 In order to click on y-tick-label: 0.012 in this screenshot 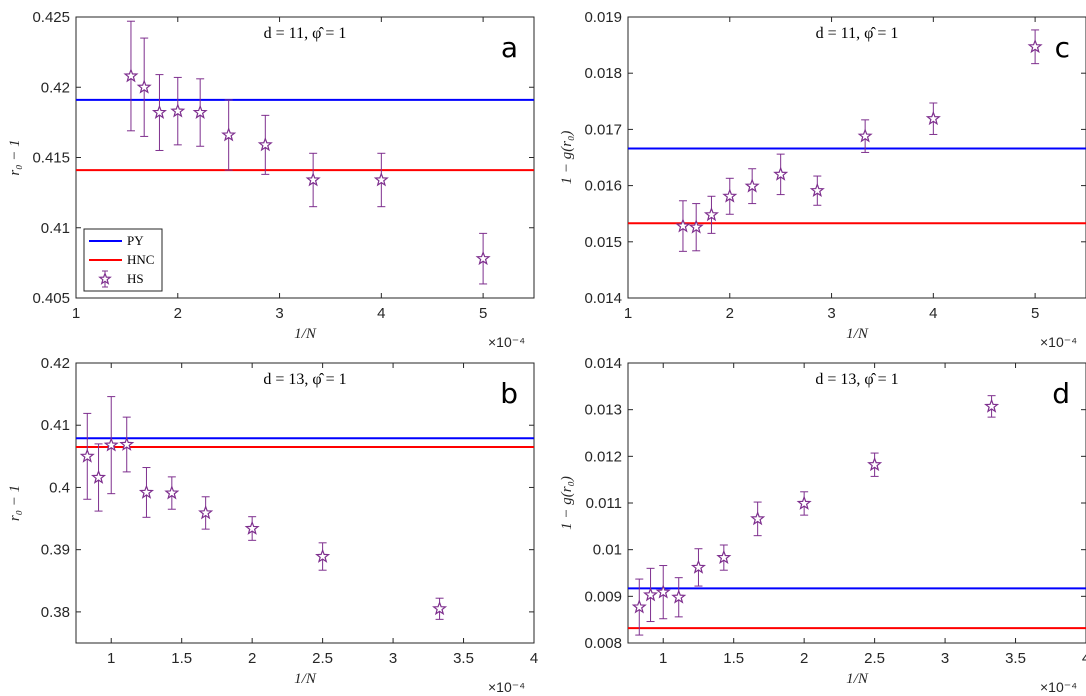, I will do `click(603, 456)`.